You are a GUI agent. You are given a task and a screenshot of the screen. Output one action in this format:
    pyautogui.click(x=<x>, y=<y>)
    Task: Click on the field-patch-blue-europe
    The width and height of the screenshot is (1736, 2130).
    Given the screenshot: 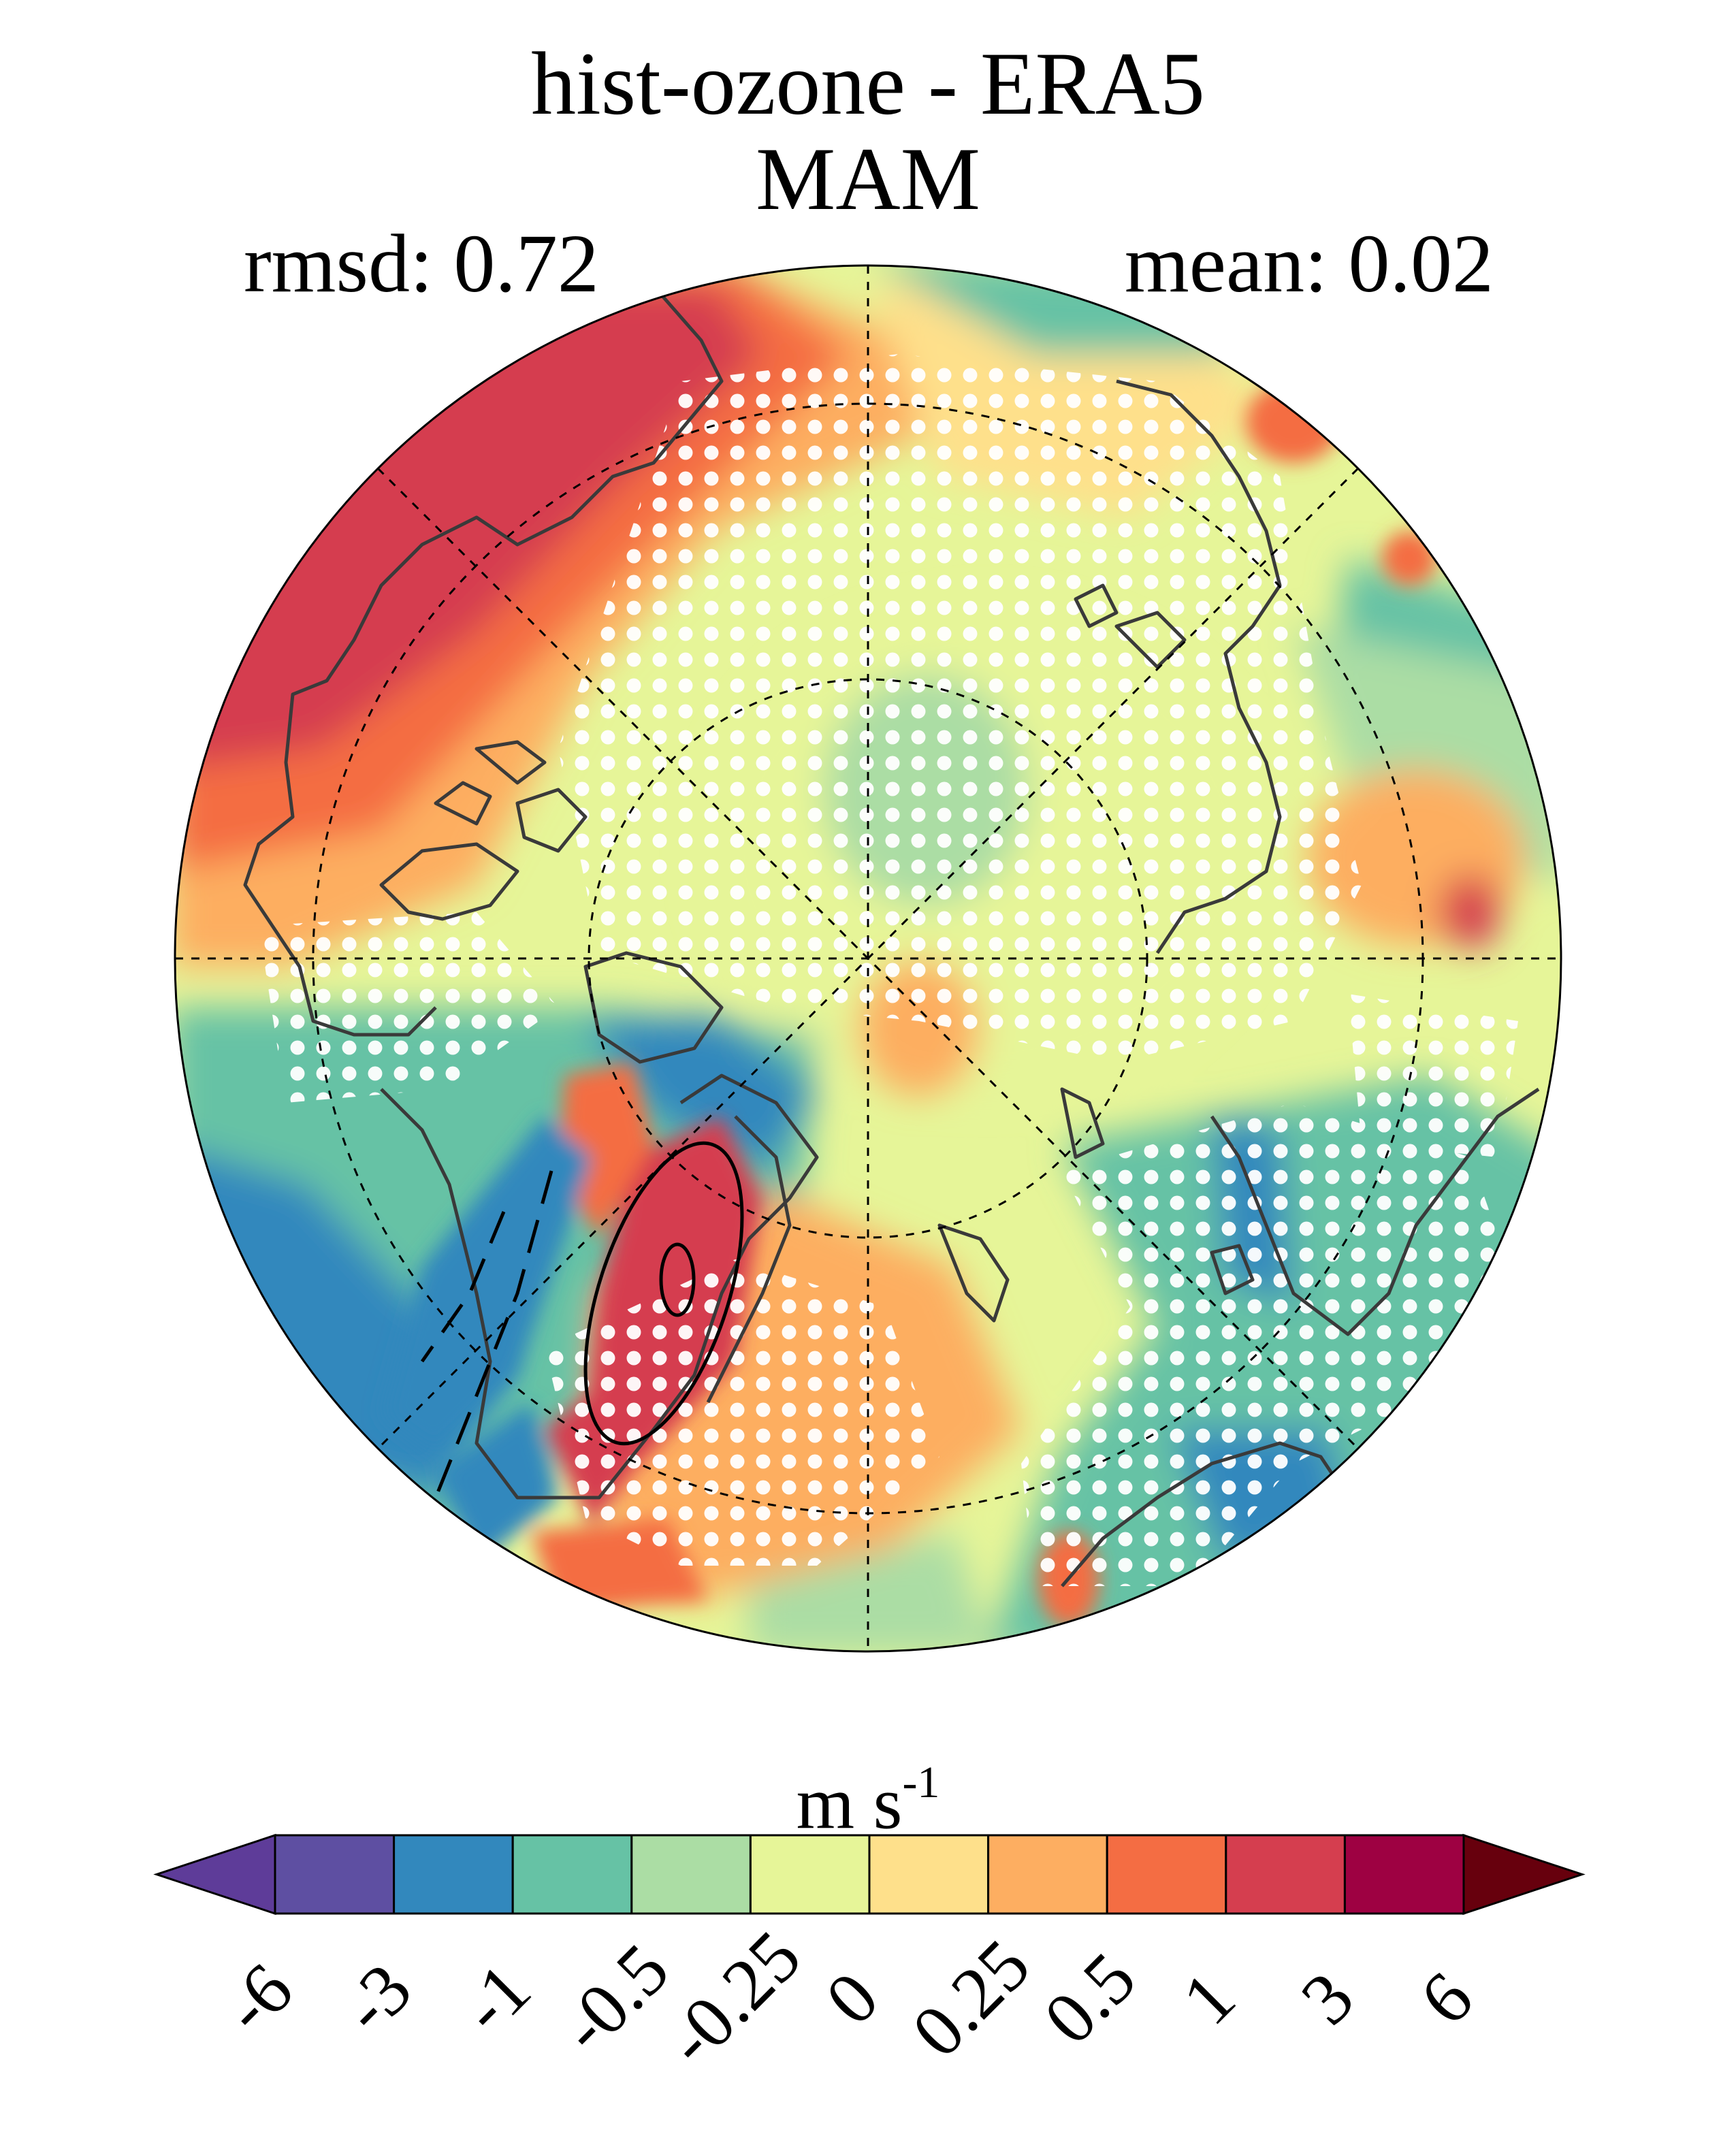 What is the action you would take?
    pyautogui.click(x=486, y=1286)
    